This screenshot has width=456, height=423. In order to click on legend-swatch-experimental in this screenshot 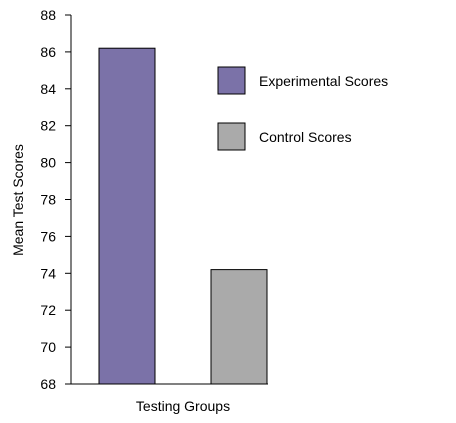, I will do `click(231, 80)`.